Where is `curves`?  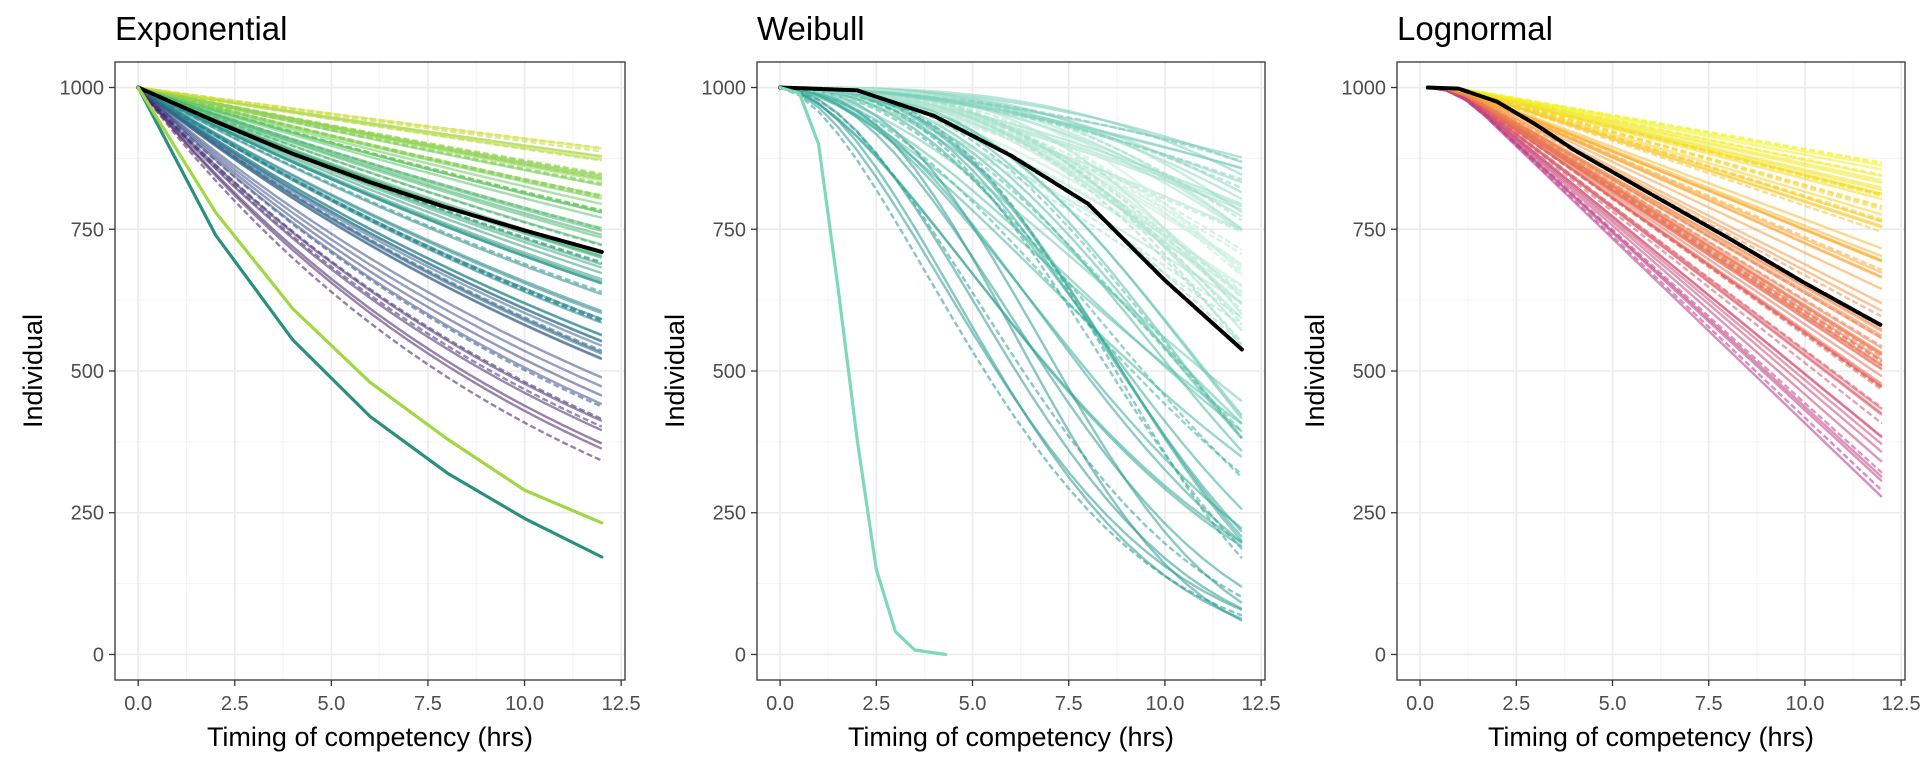 curves is located at coordinates (1654, 291).